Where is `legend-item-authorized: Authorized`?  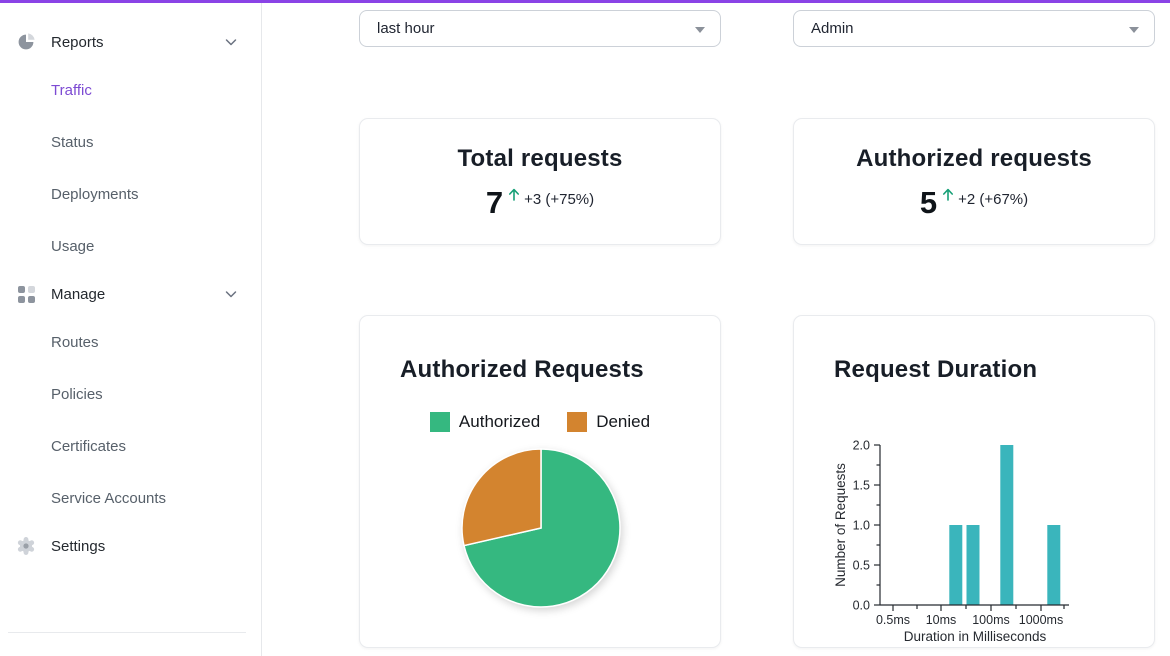 legend-item-authorized: Authorized is located at coordinates (485, 422).